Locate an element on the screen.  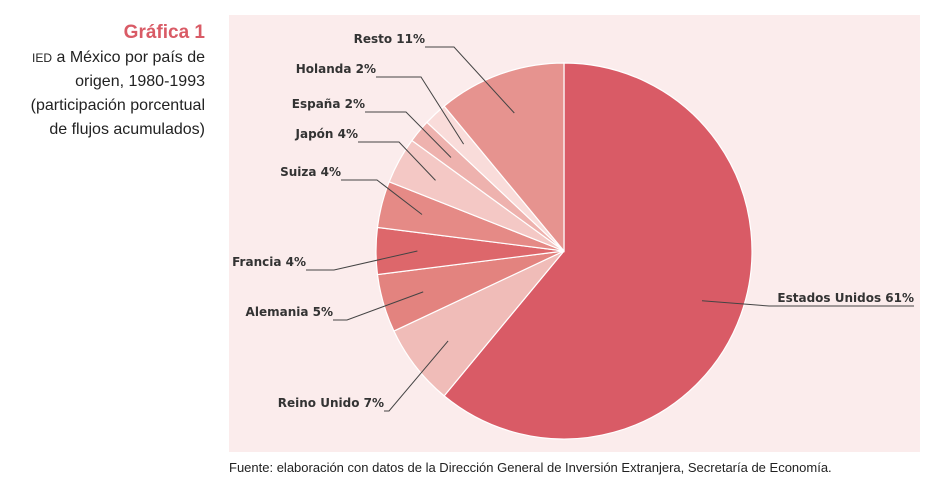
figure-subtitle-line-1: IED a México por país de is located at coordinates (102, 58).